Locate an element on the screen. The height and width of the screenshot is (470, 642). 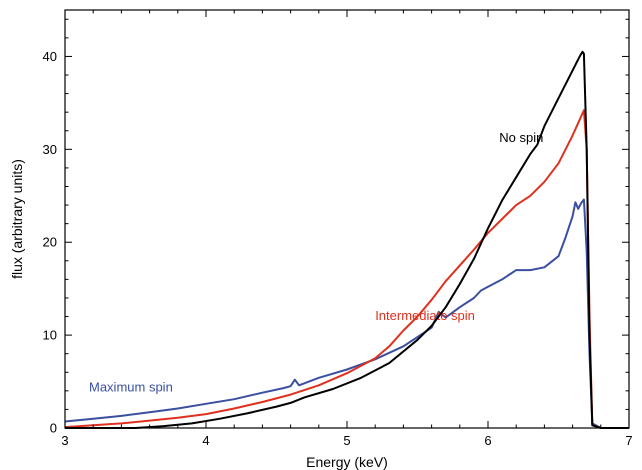
x-tick-label-3: 6 is located at coordinates (487, 440).